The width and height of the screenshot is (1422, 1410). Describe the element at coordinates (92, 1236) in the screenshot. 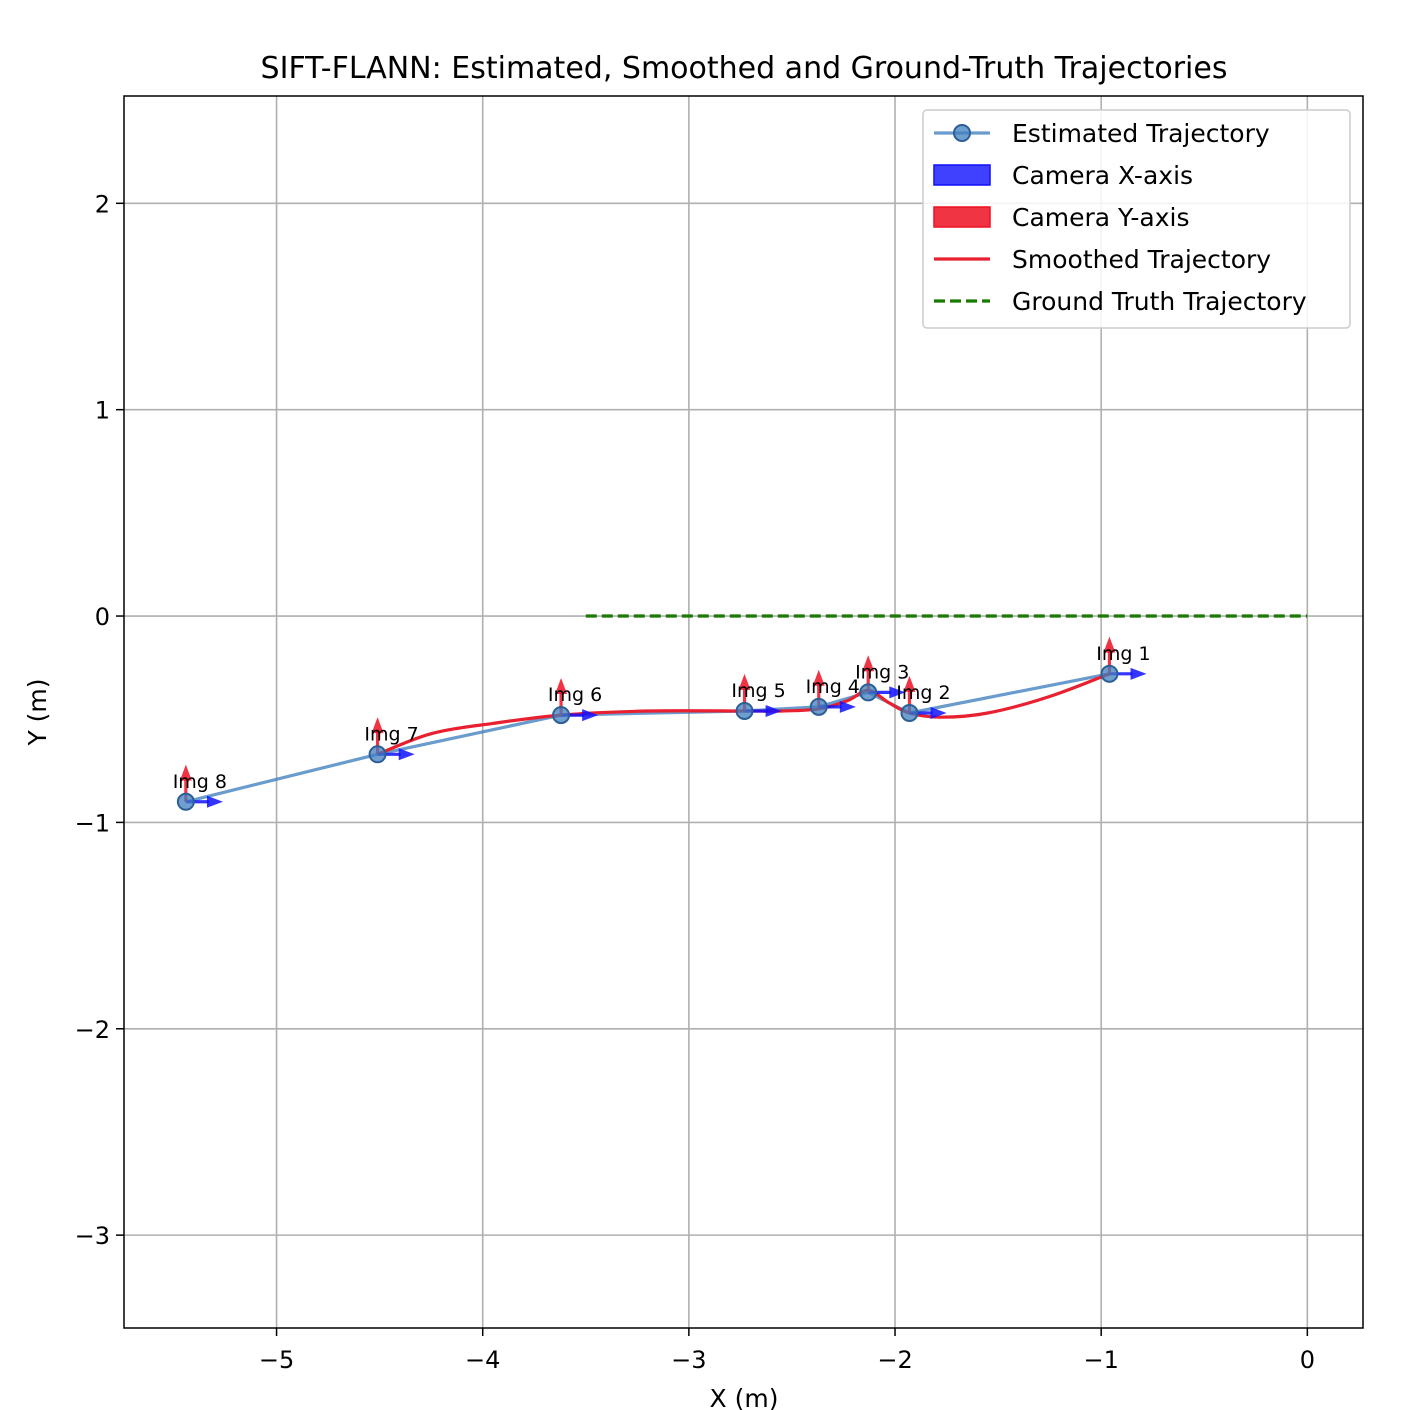

I see `y-tick-label: −3` at that location.